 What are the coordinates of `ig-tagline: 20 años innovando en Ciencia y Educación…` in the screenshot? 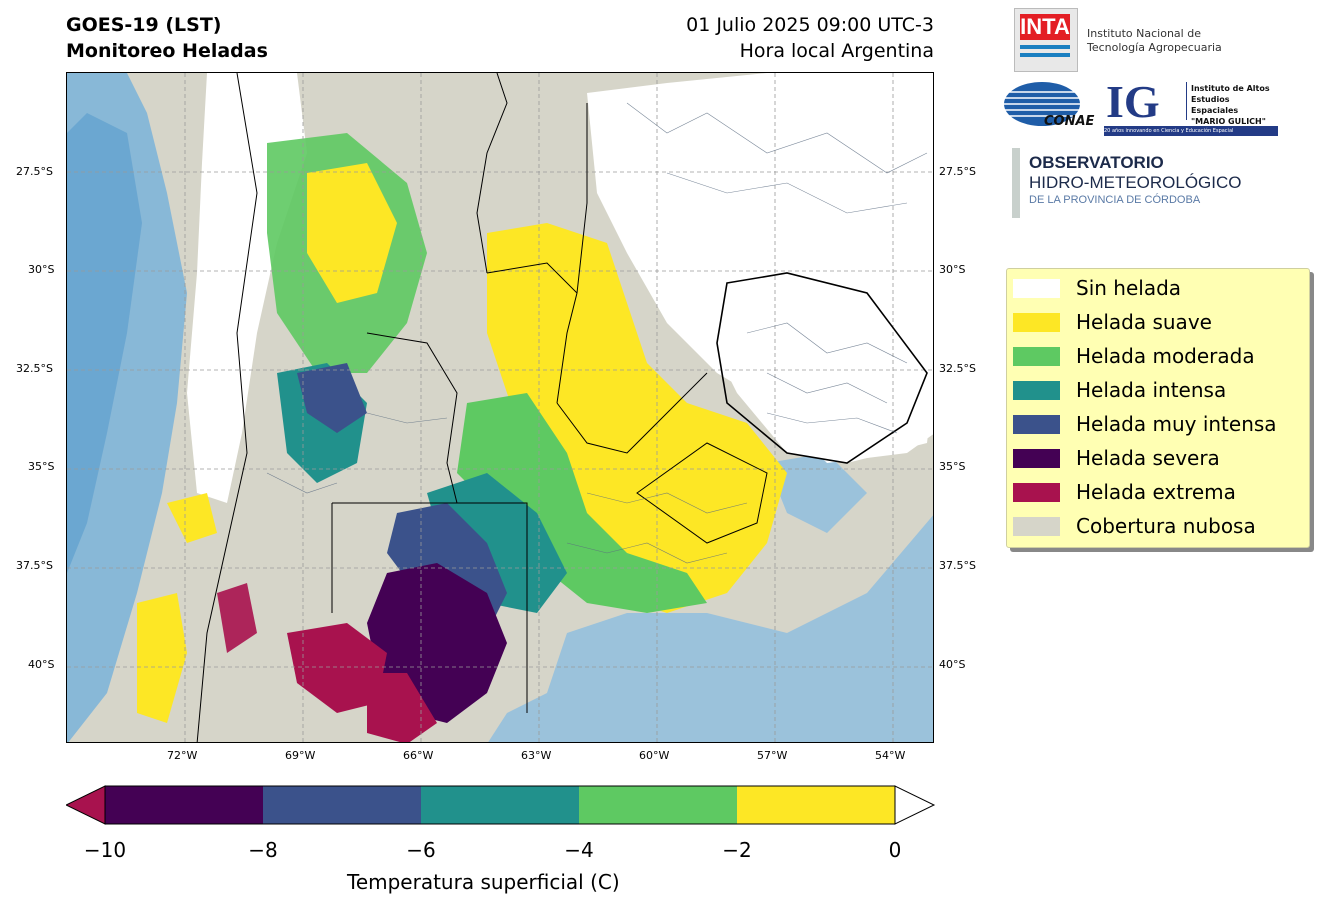 It's located at (1191, 131).